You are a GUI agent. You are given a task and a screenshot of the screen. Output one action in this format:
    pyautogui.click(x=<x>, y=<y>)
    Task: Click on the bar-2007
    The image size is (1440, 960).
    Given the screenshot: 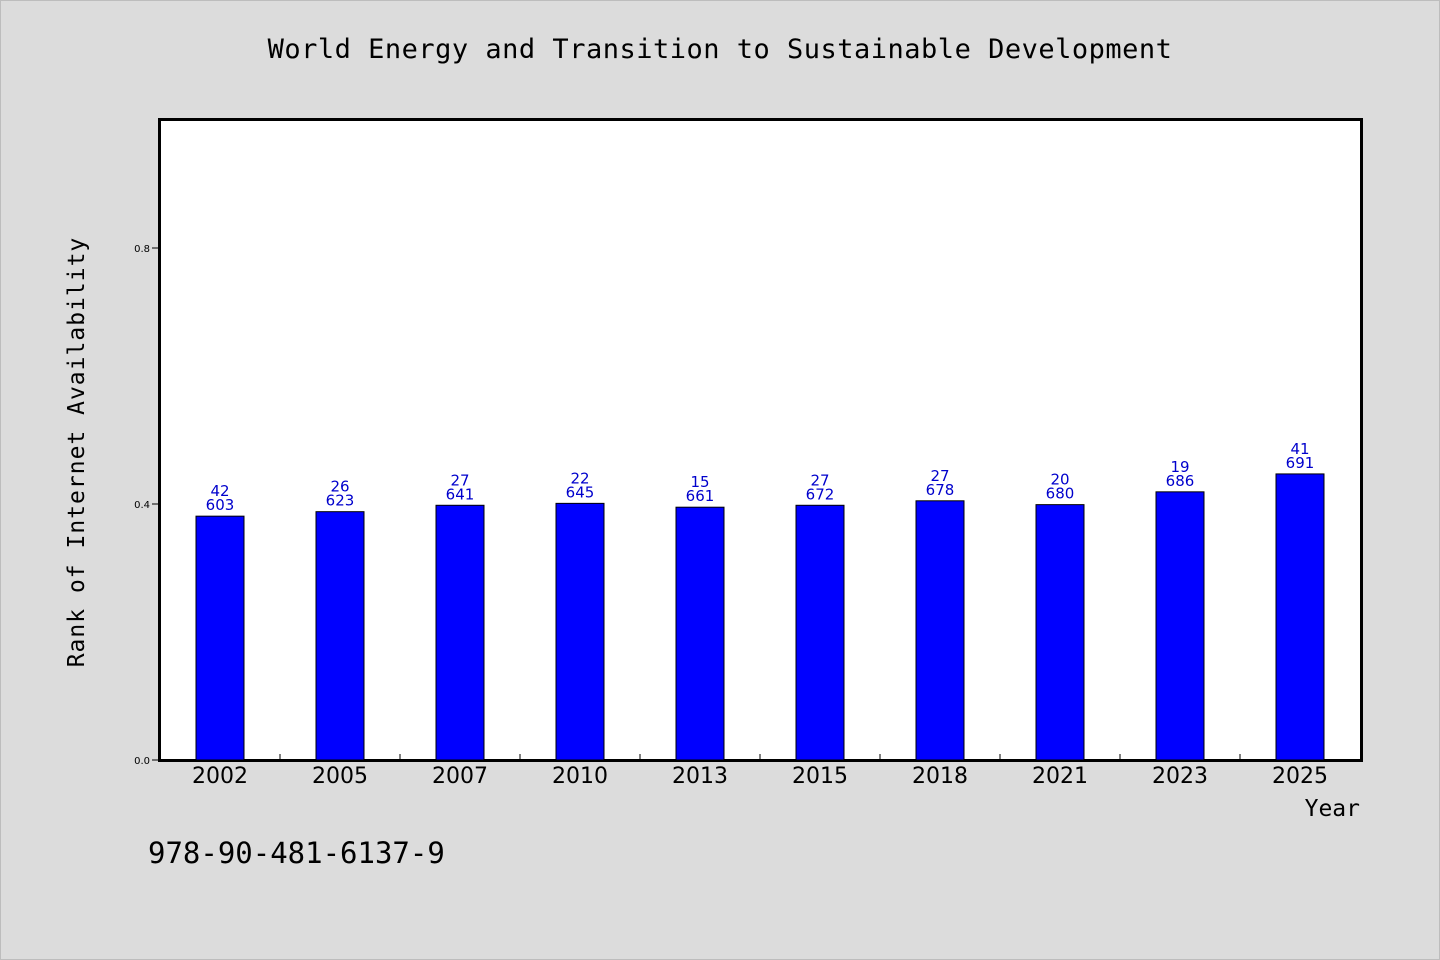 What is the action you would take?
    pyautogui.click(x=460, y=632)
    